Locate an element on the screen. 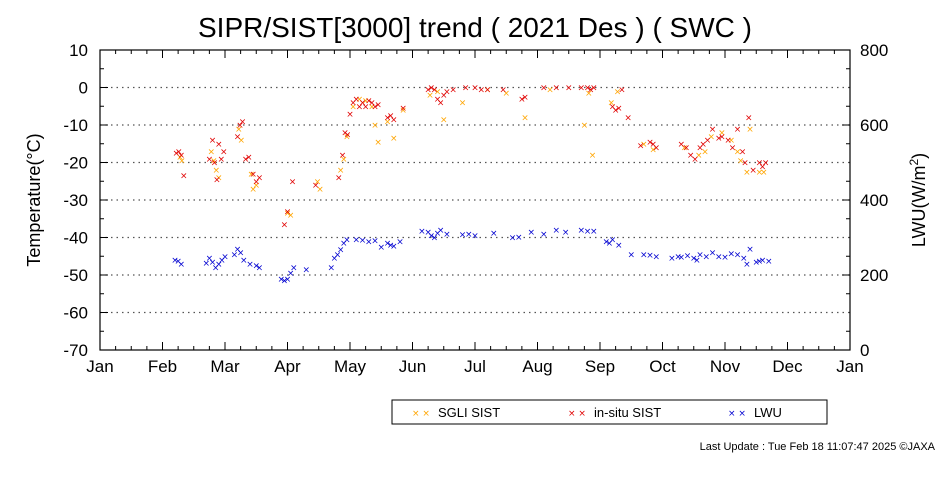 This screenshot has height=480, width=950. y-axis-tick-labels: 10 0 -10 -20 -30 -40 -50 -60 -70 is located at coordinates (75, 200).